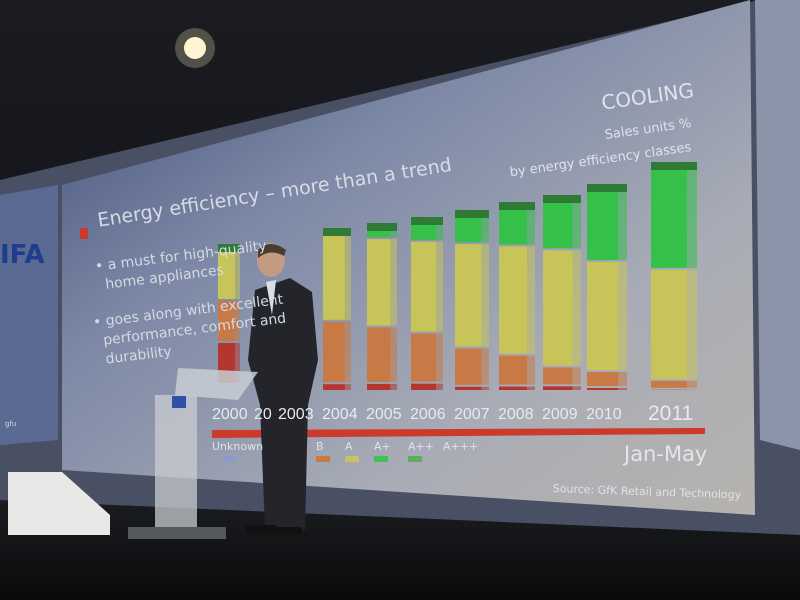 The image size is (800, 600). I want to click on year-label: 2004, so click(340, 414).